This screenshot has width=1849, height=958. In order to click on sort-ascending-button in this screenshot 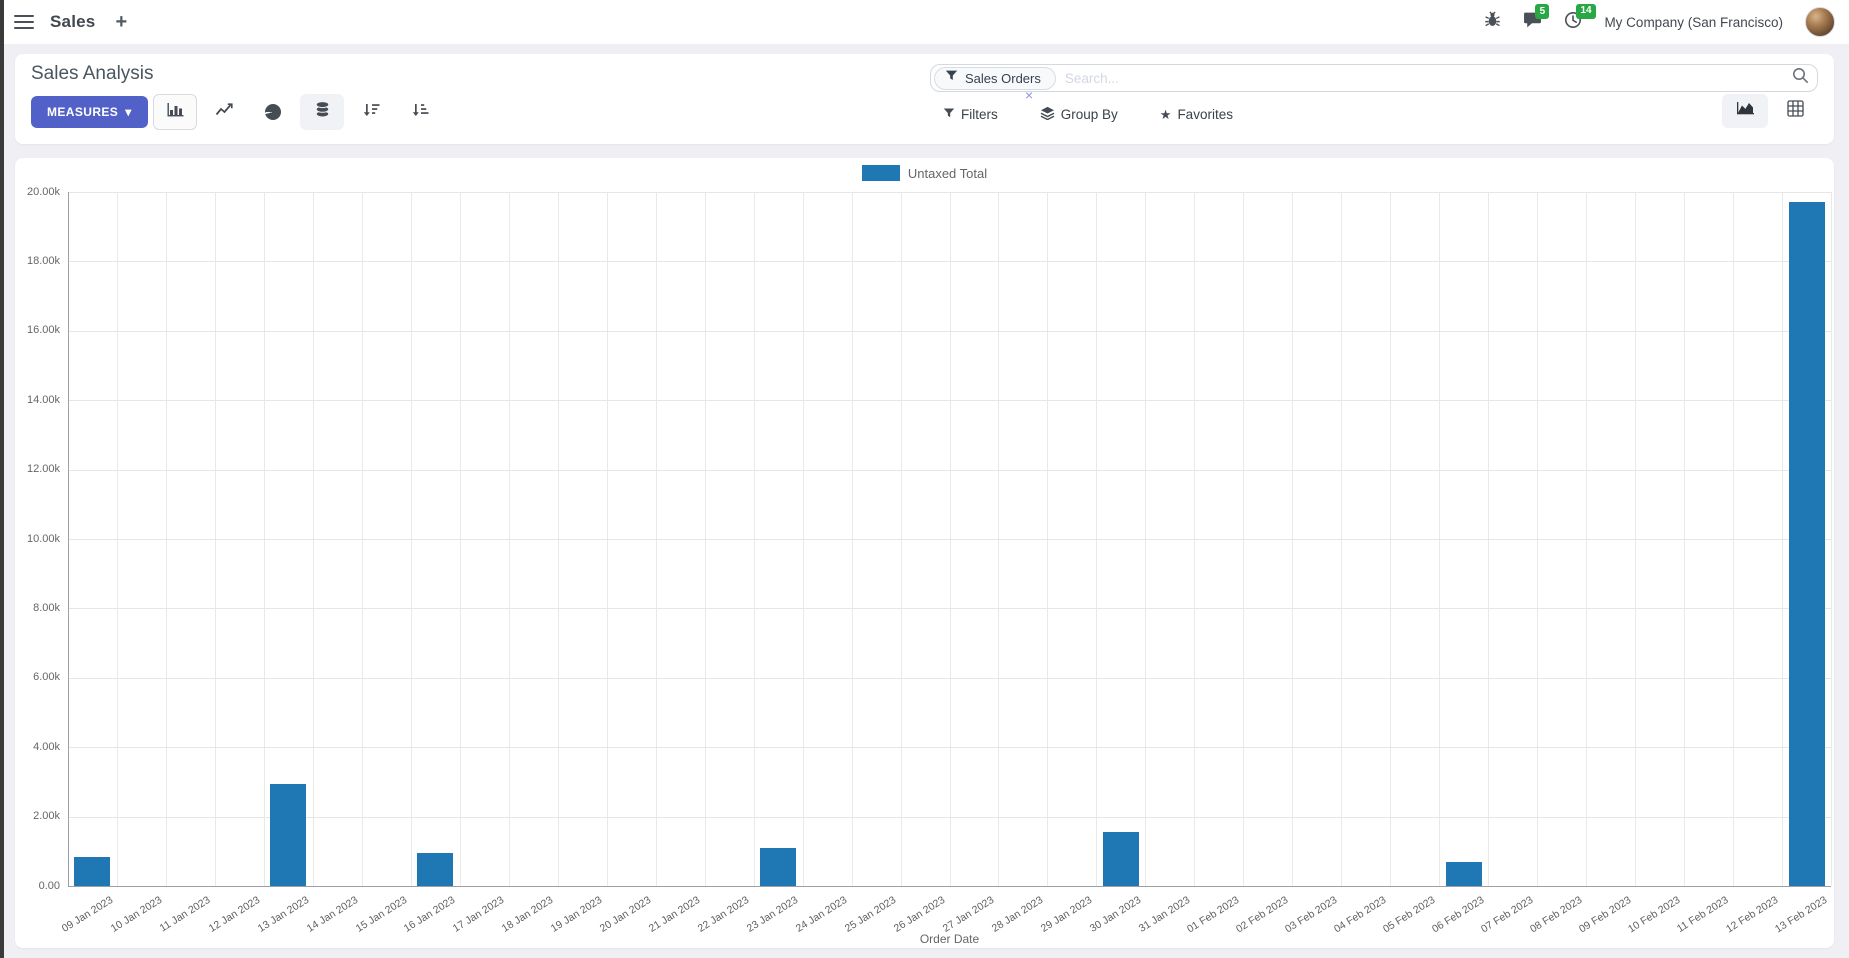, I will do `click(420, 112)`.